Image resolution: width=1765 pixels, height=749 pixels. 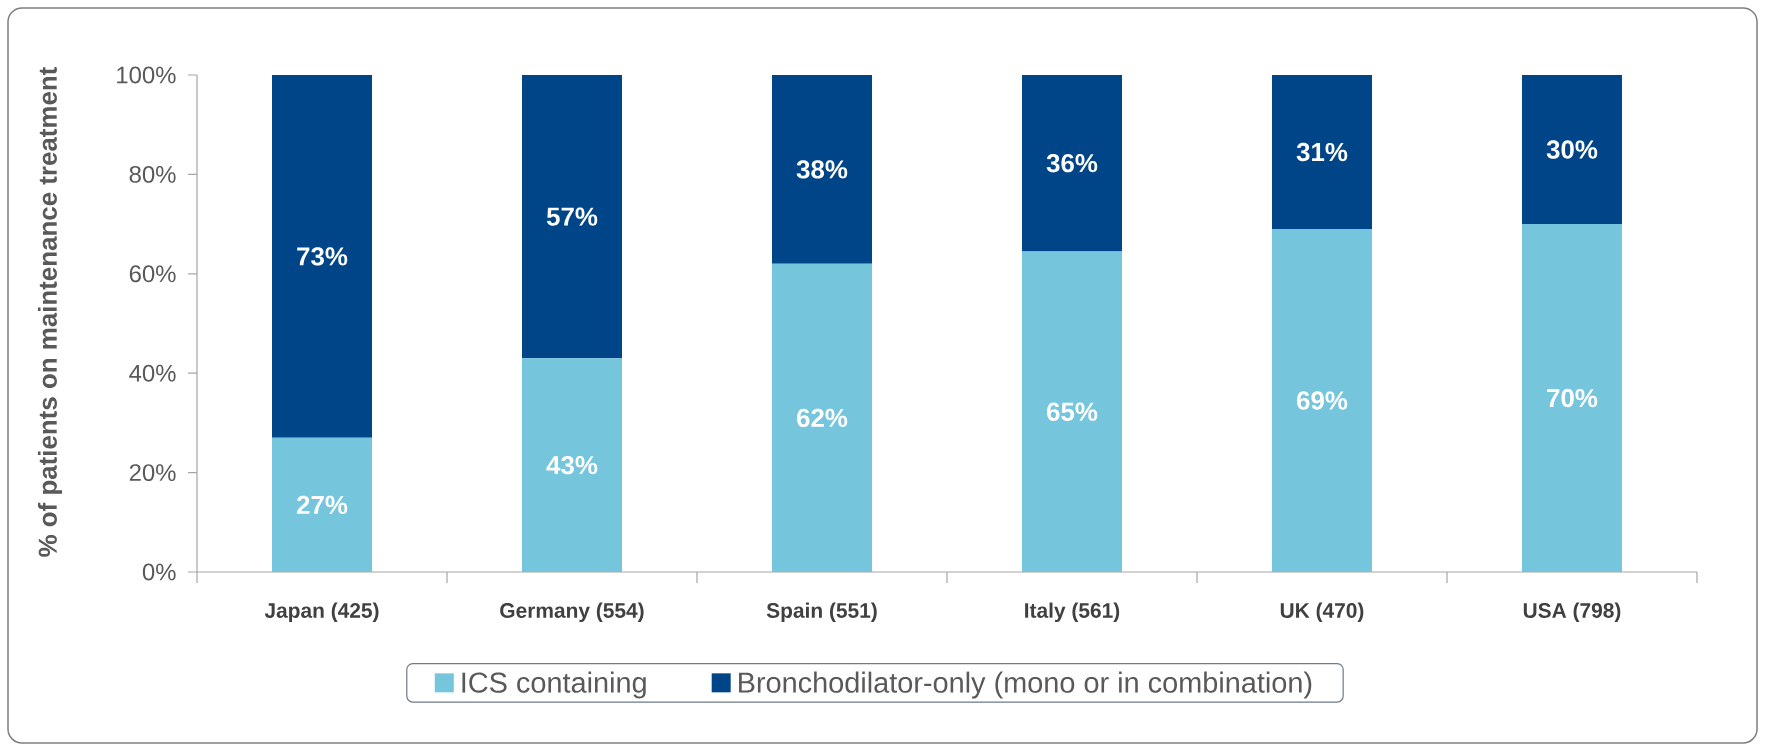 I want to click on data-label: 38%, so click(x=822, y=169).